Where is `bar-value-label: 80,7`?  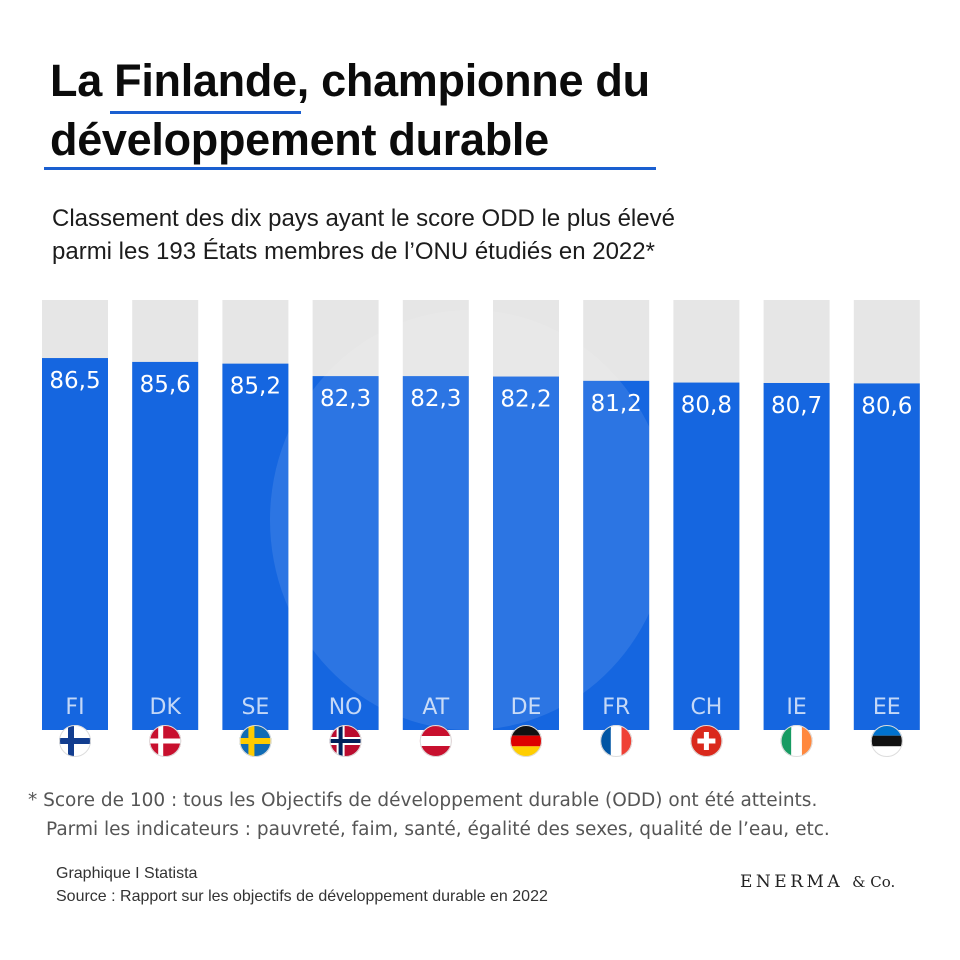
bar-value-label: 80,7 is located at coordinates (796, 406).